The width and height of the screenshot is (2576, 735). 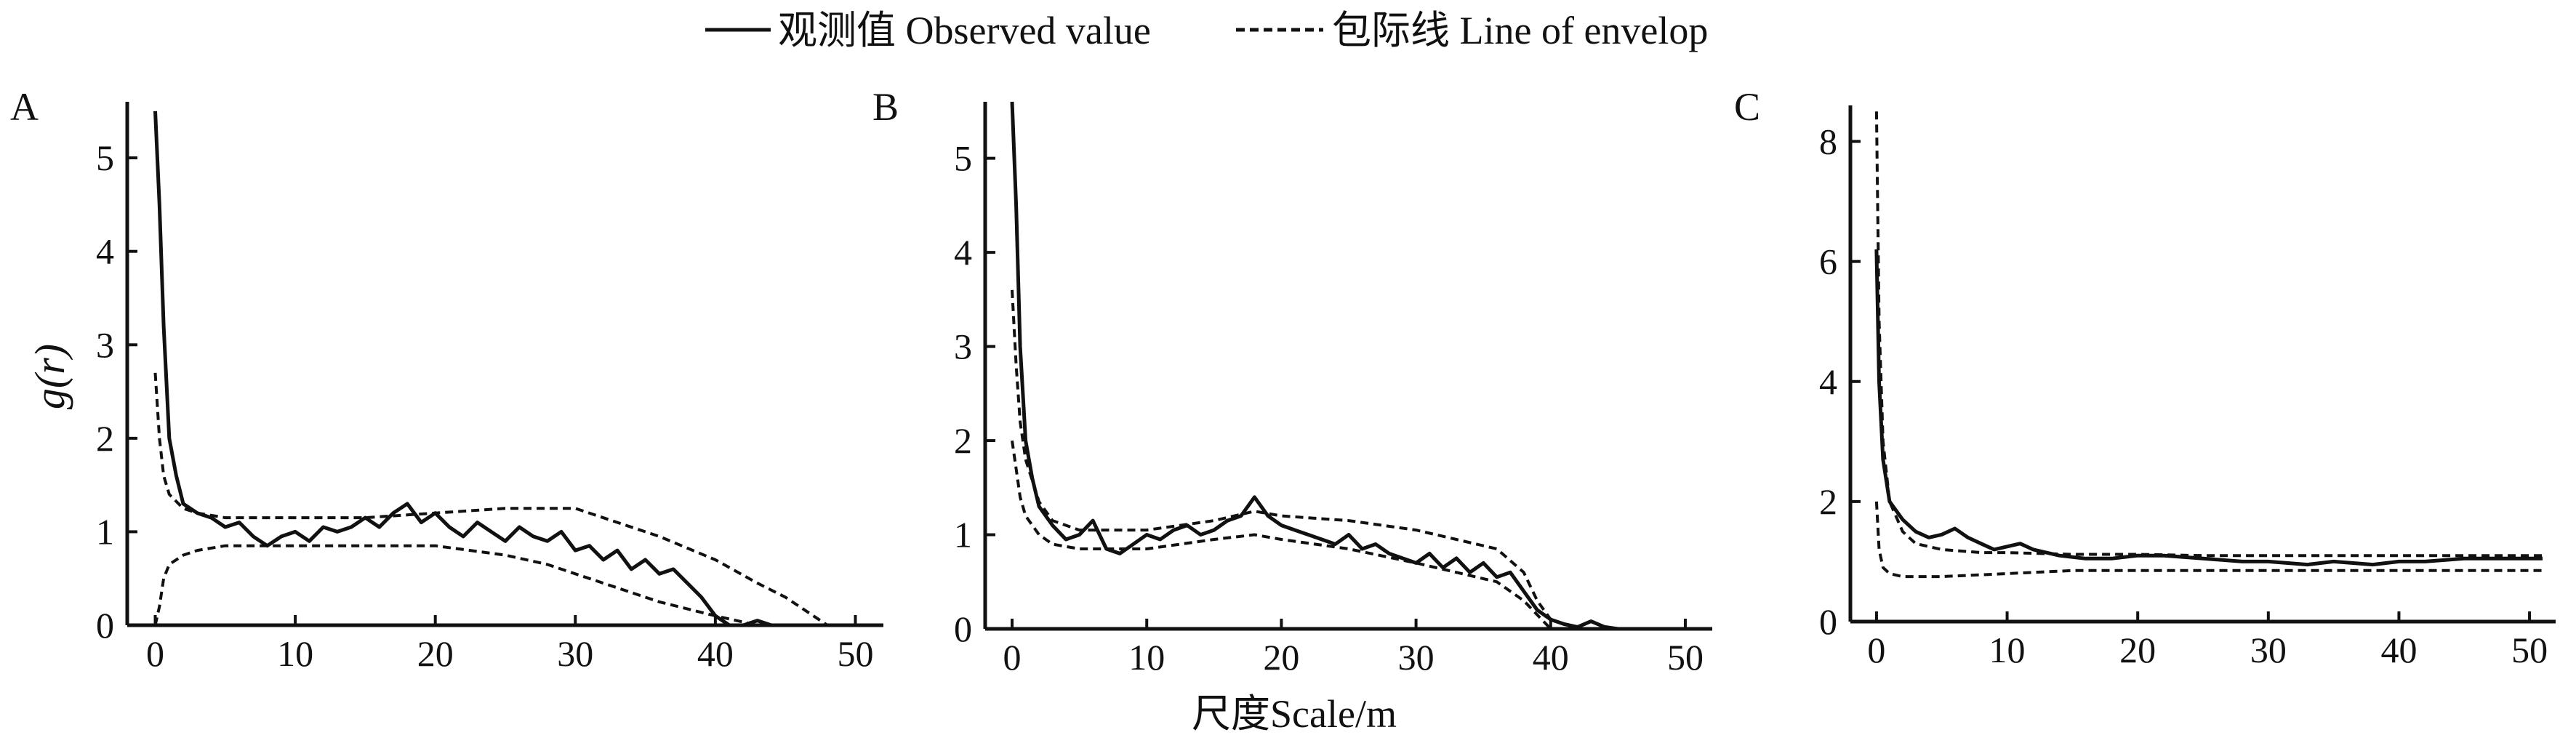 What do you see at coordinates (1416, 657) in the screenshot?
I see `panel-b-x-tick-label: 30` at bounding box center [1416, 657].